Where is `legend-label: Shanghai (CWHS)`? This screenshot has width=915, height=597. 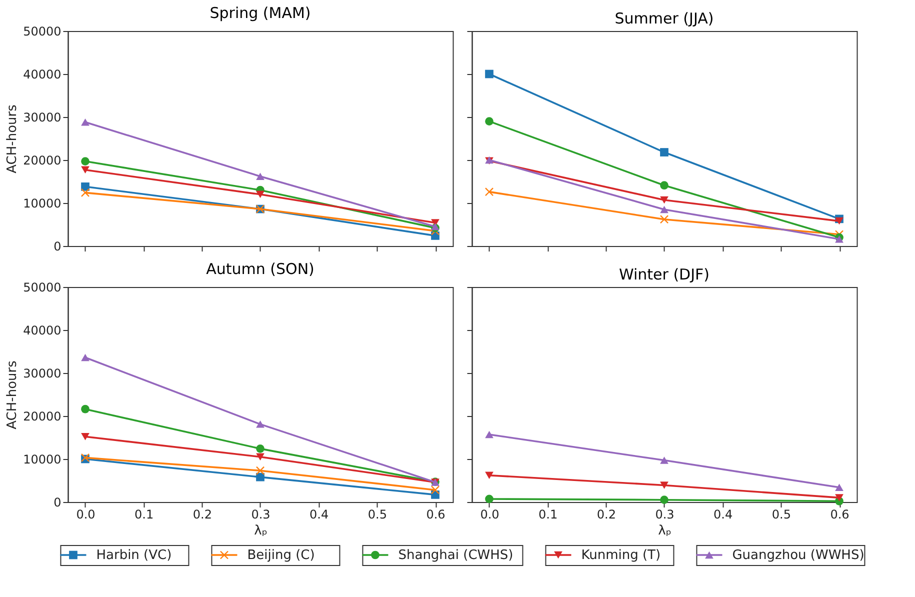
legend-label: Shanghai (CWHS) is located at coordinates (456, 555).